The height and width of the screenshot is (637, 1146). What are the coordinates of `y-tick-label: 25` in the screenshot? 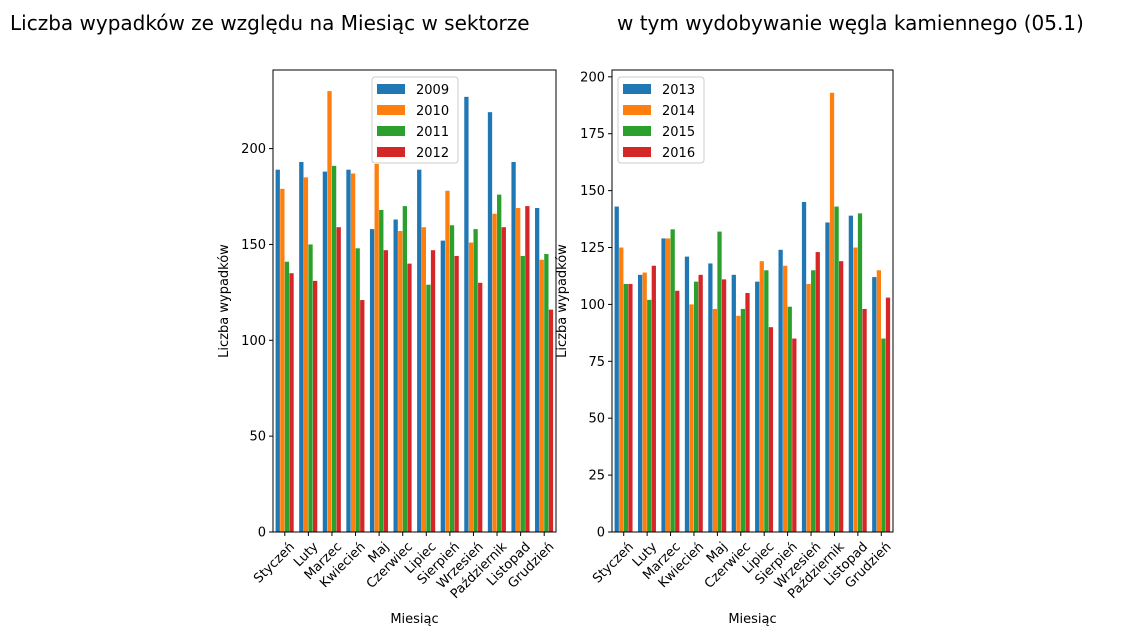 It's located at (596, 476).